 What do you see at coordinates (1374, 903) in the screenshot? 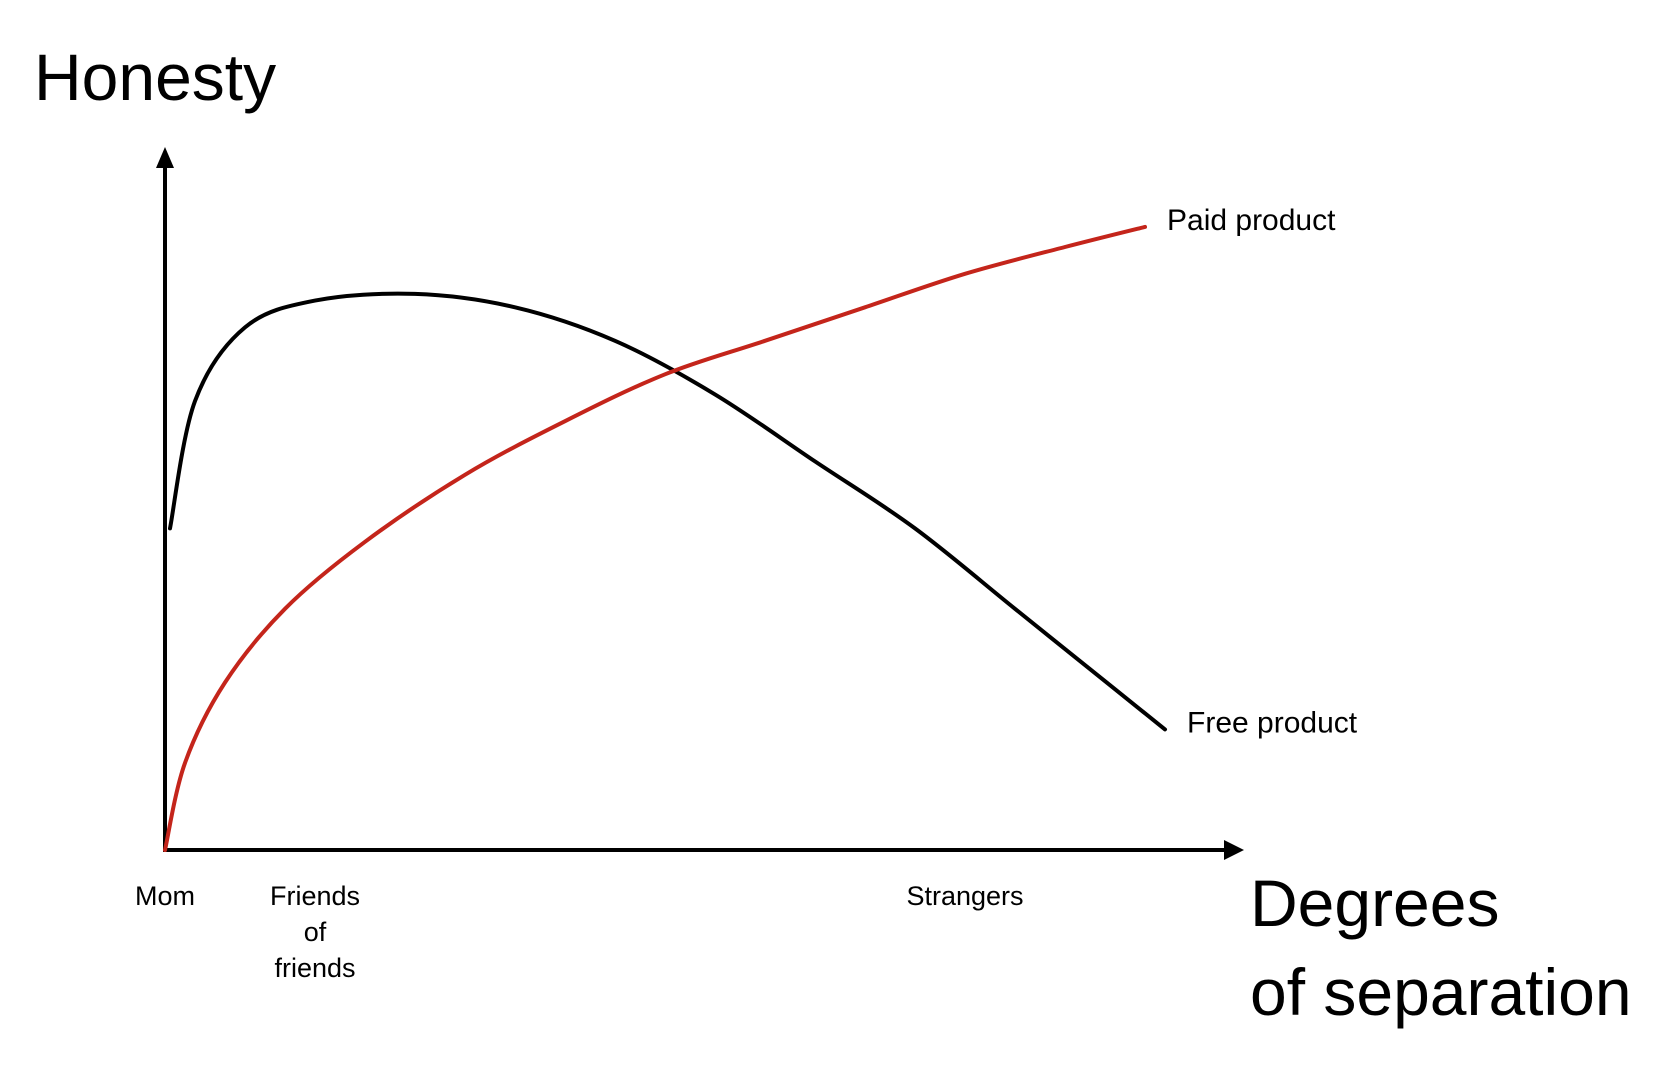
I see `x-axis-label-line-1: Degrees` at bounding box center [1374, 903].